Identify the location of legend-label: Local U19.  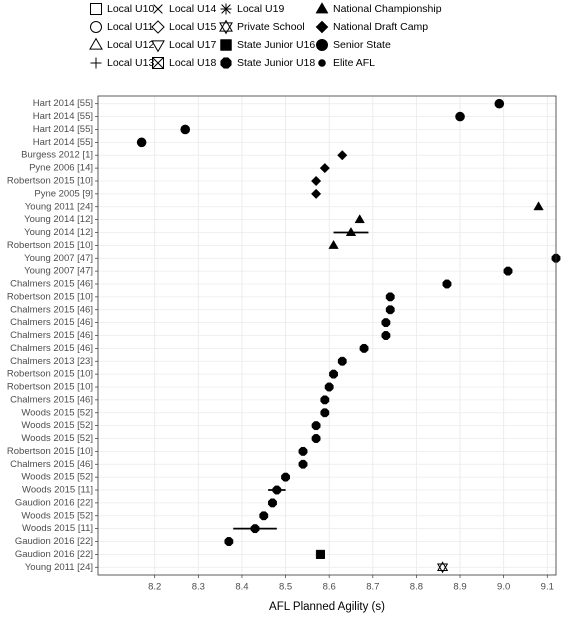
(260, 9).